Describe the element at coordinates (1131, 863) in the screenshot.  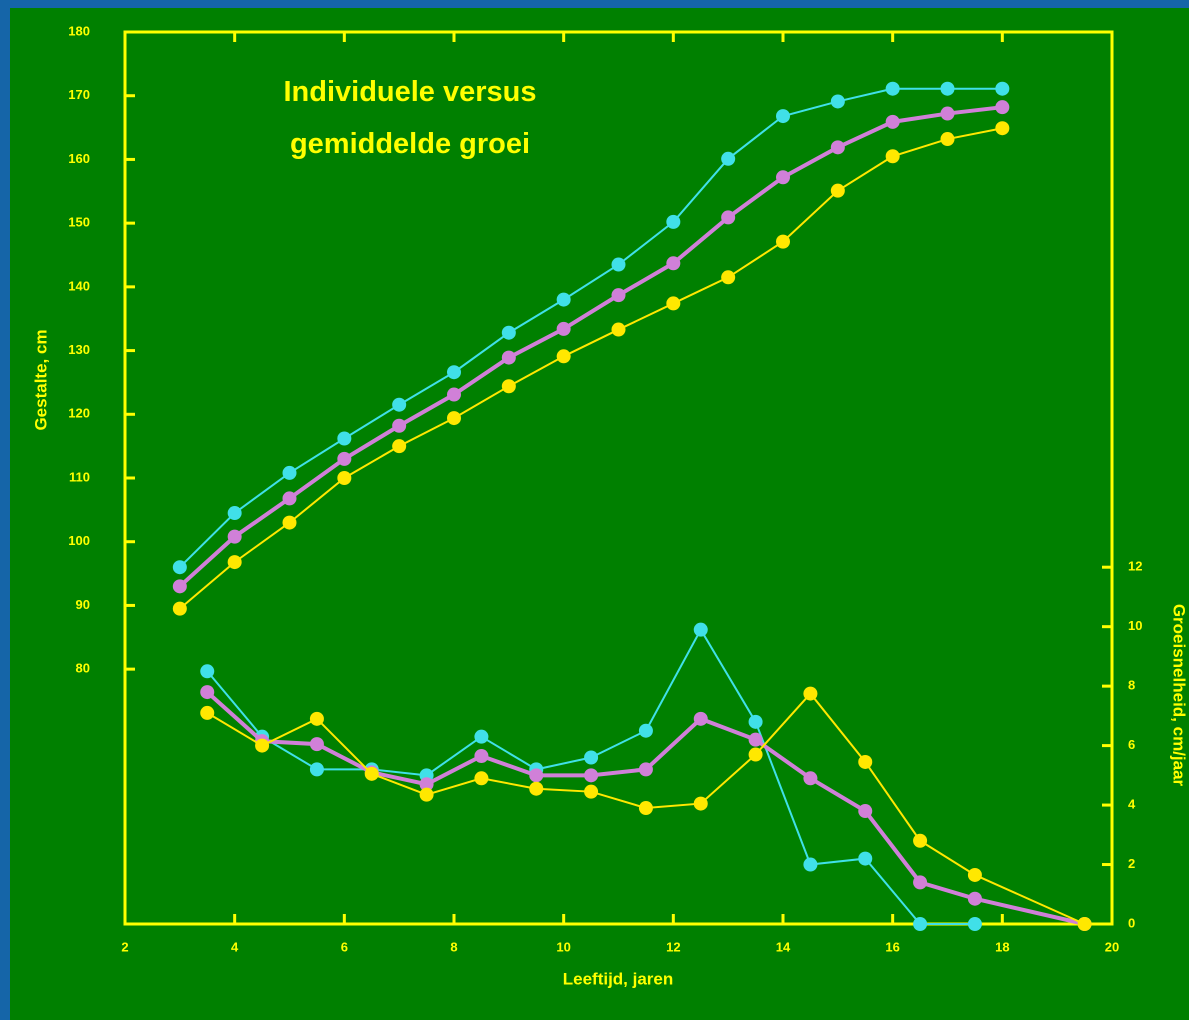
I see `y2-tick-label: 2` at that location.